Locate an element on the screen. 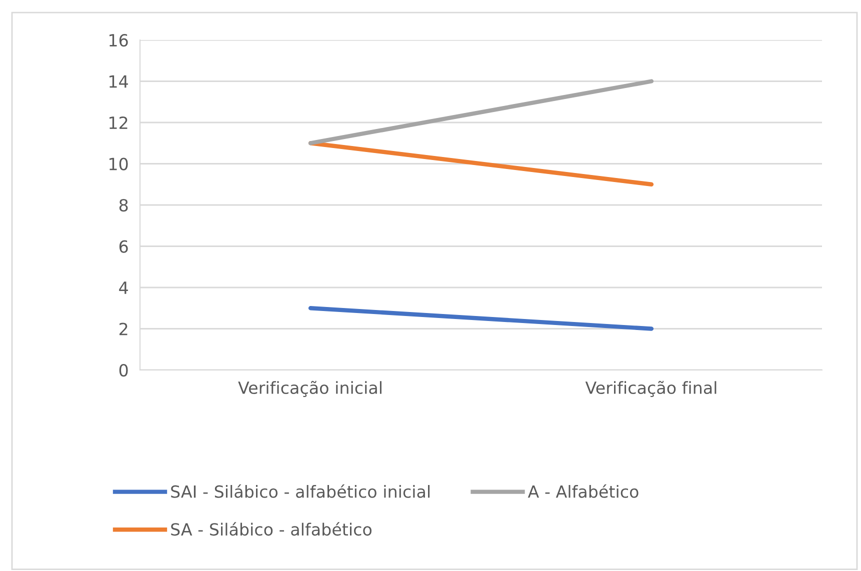 This screenshot has width=861, height=571. y-tick-label: 16 is located at coordinates (119, 40).